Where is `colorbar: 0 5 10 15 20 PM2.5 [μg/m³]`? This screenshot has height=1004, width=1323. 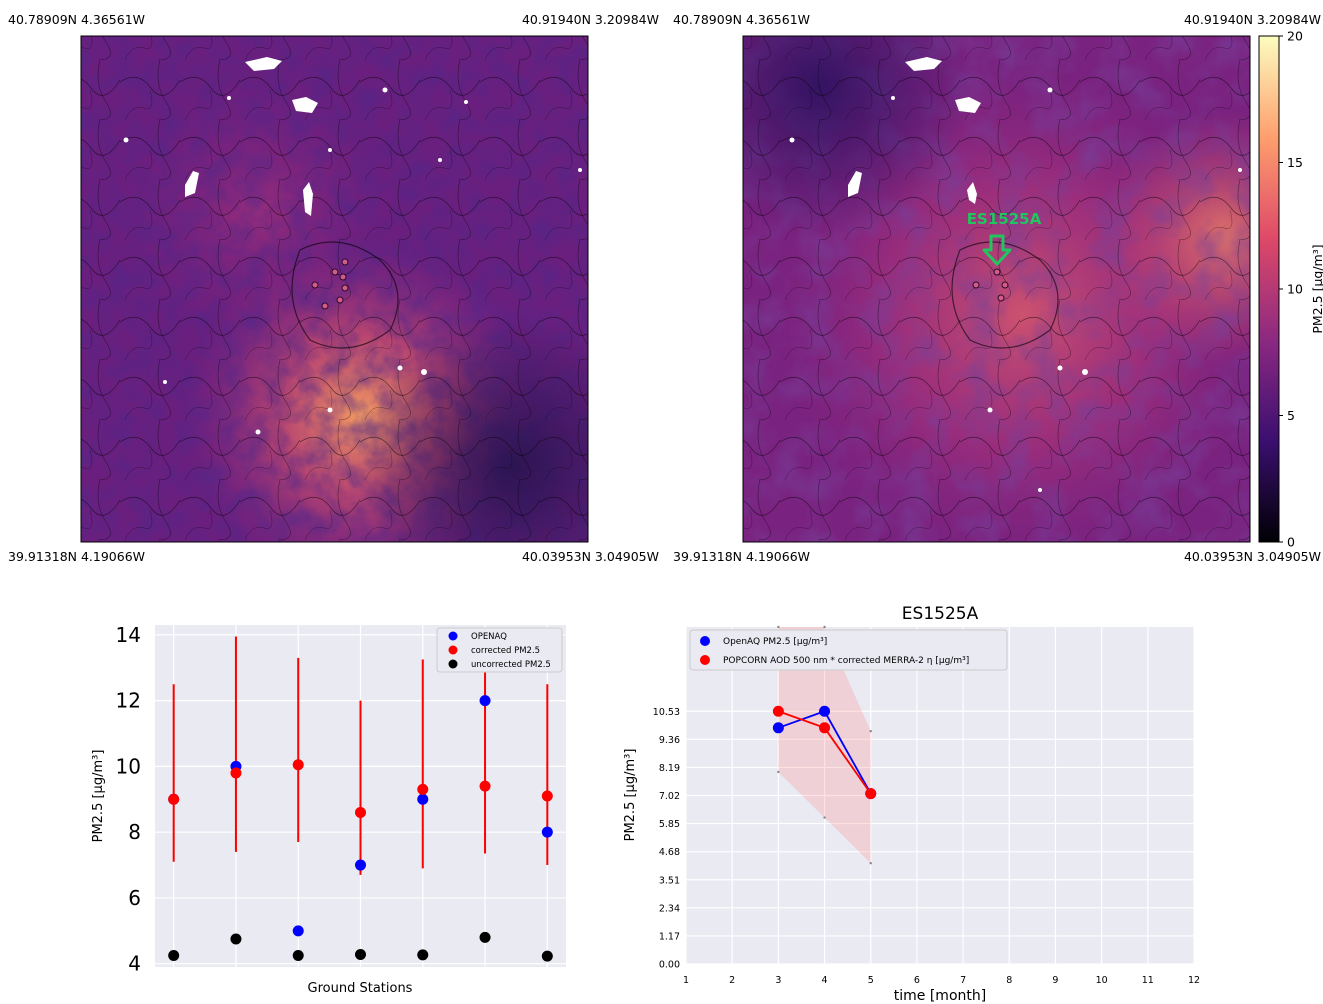 colorbar: 0 5 10 15 20 PM2.5 [μg/m³] is located at coordinates (1290, 289).